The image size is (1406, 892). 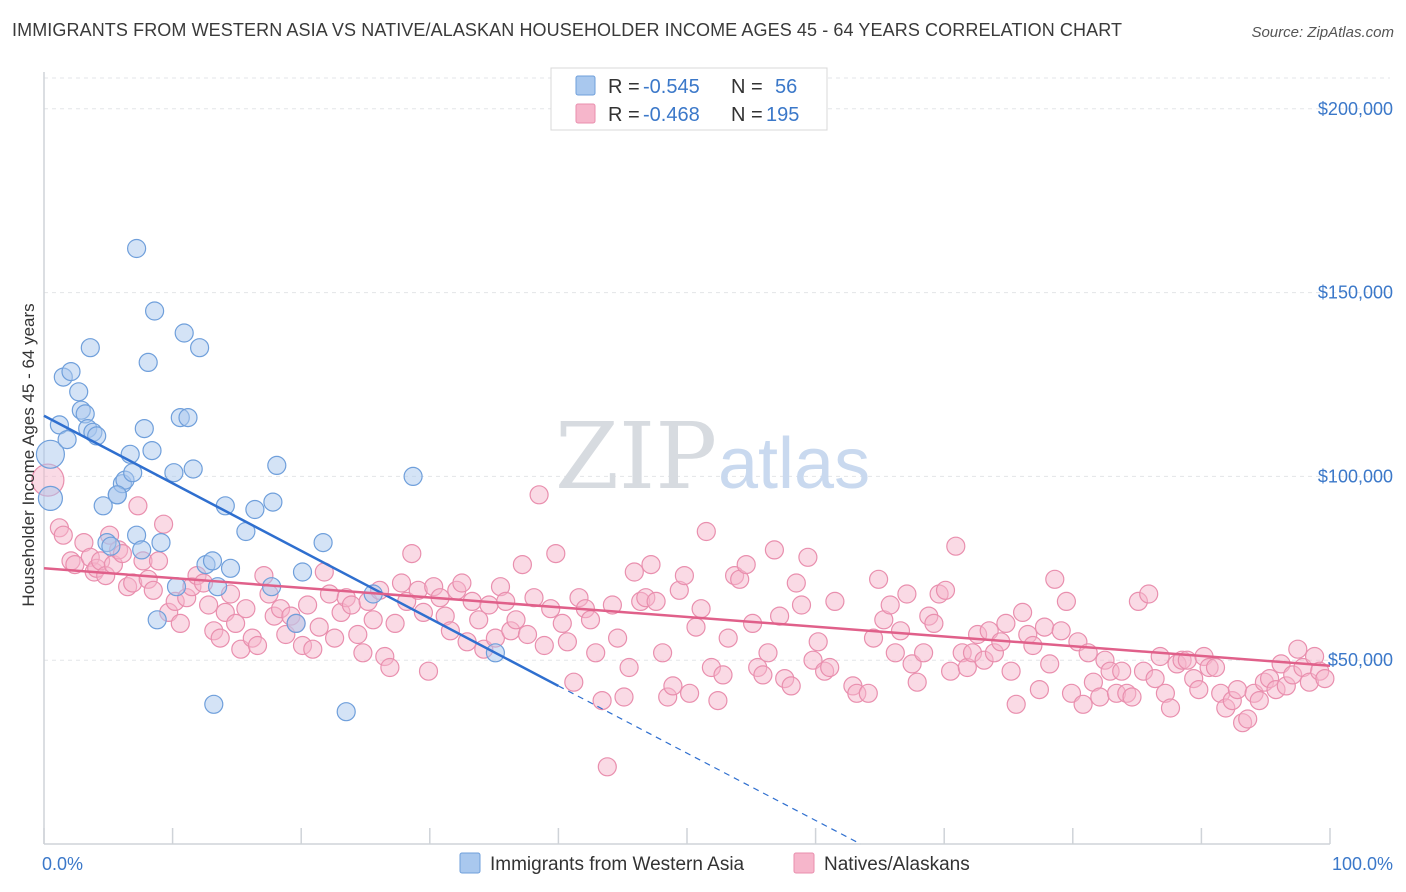 I want to click on legend-n-value-1: 56, so click(x=786, y=87).